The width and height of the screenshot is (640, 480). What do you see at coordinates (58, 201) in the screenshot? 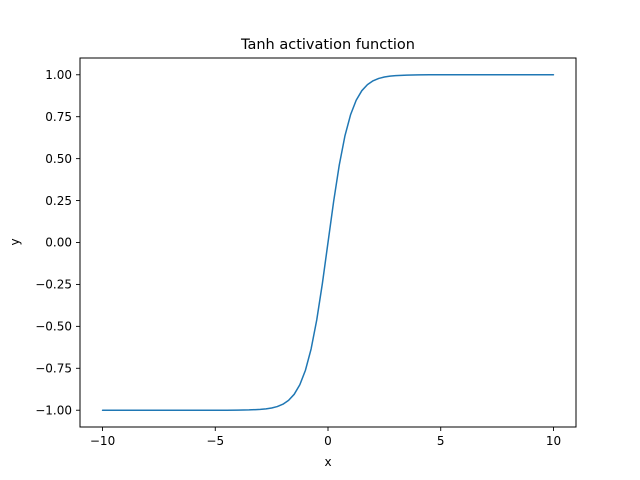
I see `y-tick-label: 0.25` at bounding box center [58, 201].